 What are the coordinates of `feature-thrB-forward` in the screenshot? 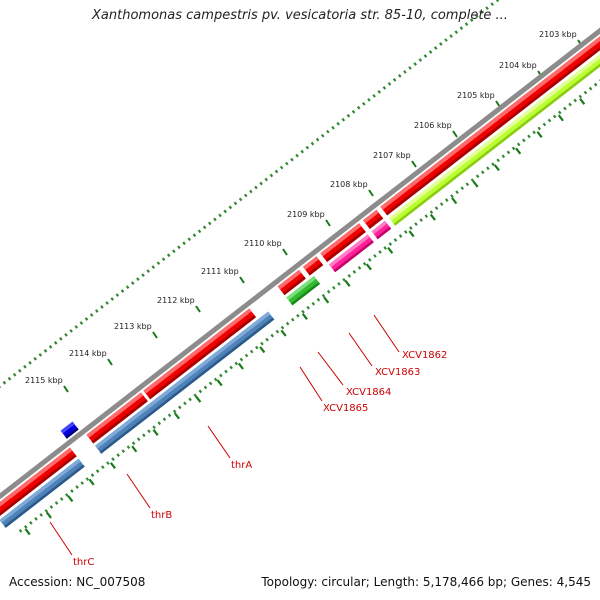 It's located at (117, 418).